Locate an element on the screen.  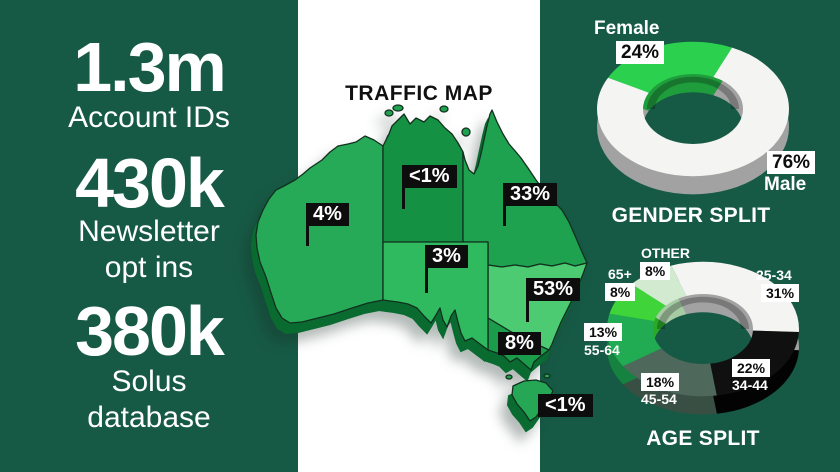
map-tag-vic-value: 8% is located at coordinates (519, 343).